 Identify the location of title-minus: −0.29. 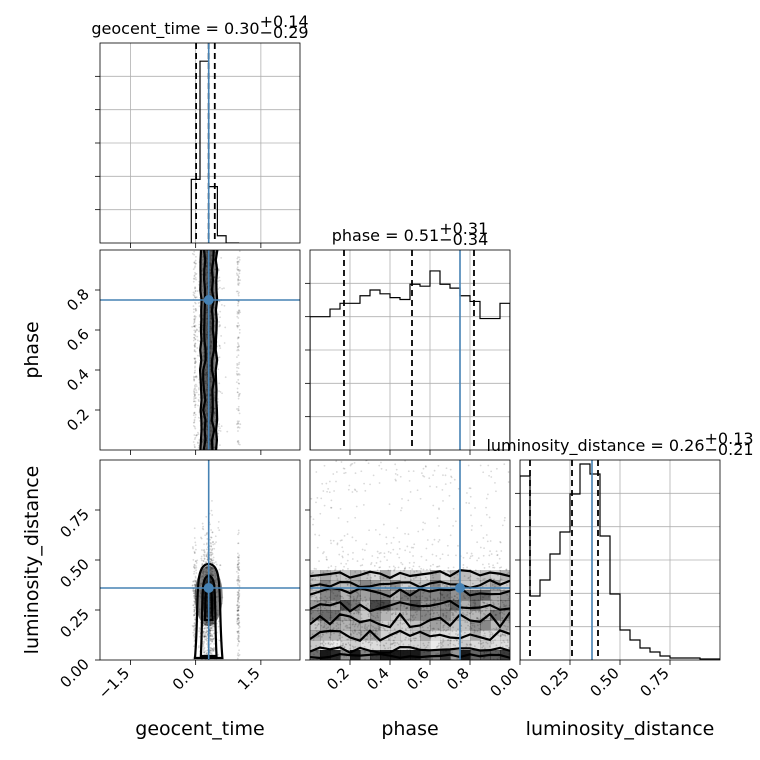
(284, 32).